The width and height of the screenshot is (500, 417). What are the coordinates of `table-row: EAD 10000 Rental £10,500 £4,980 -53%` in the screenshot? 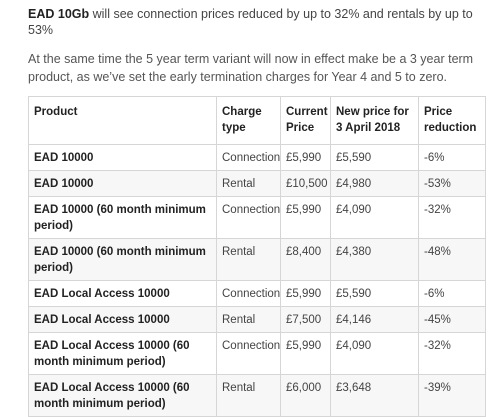 It's located at (257, 183).